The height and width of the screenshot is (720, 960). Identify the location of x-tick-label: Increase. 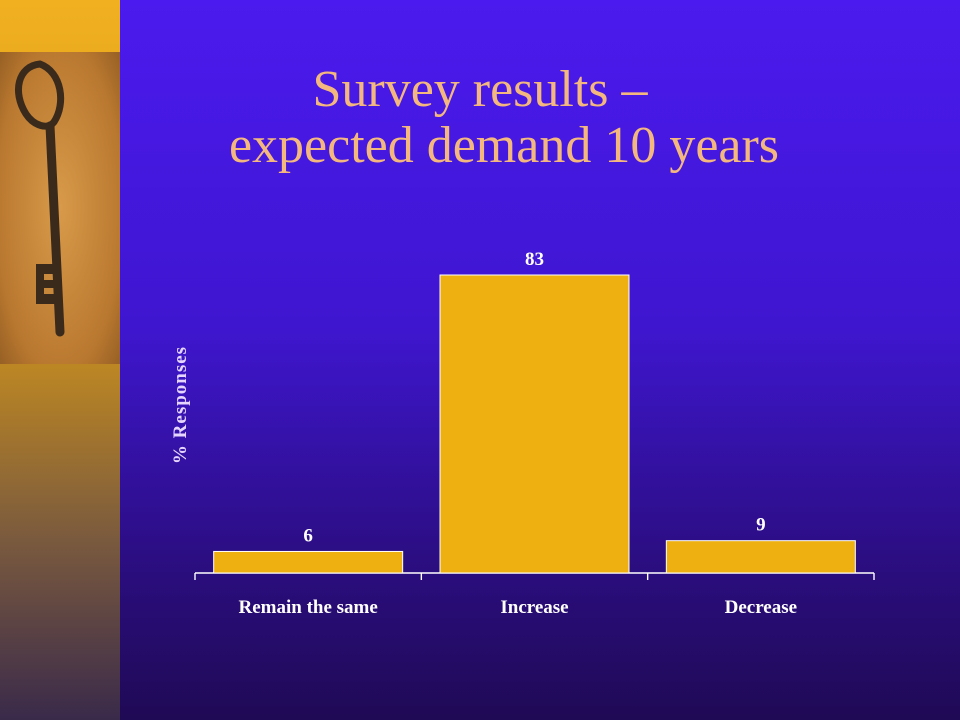
(534, 607).